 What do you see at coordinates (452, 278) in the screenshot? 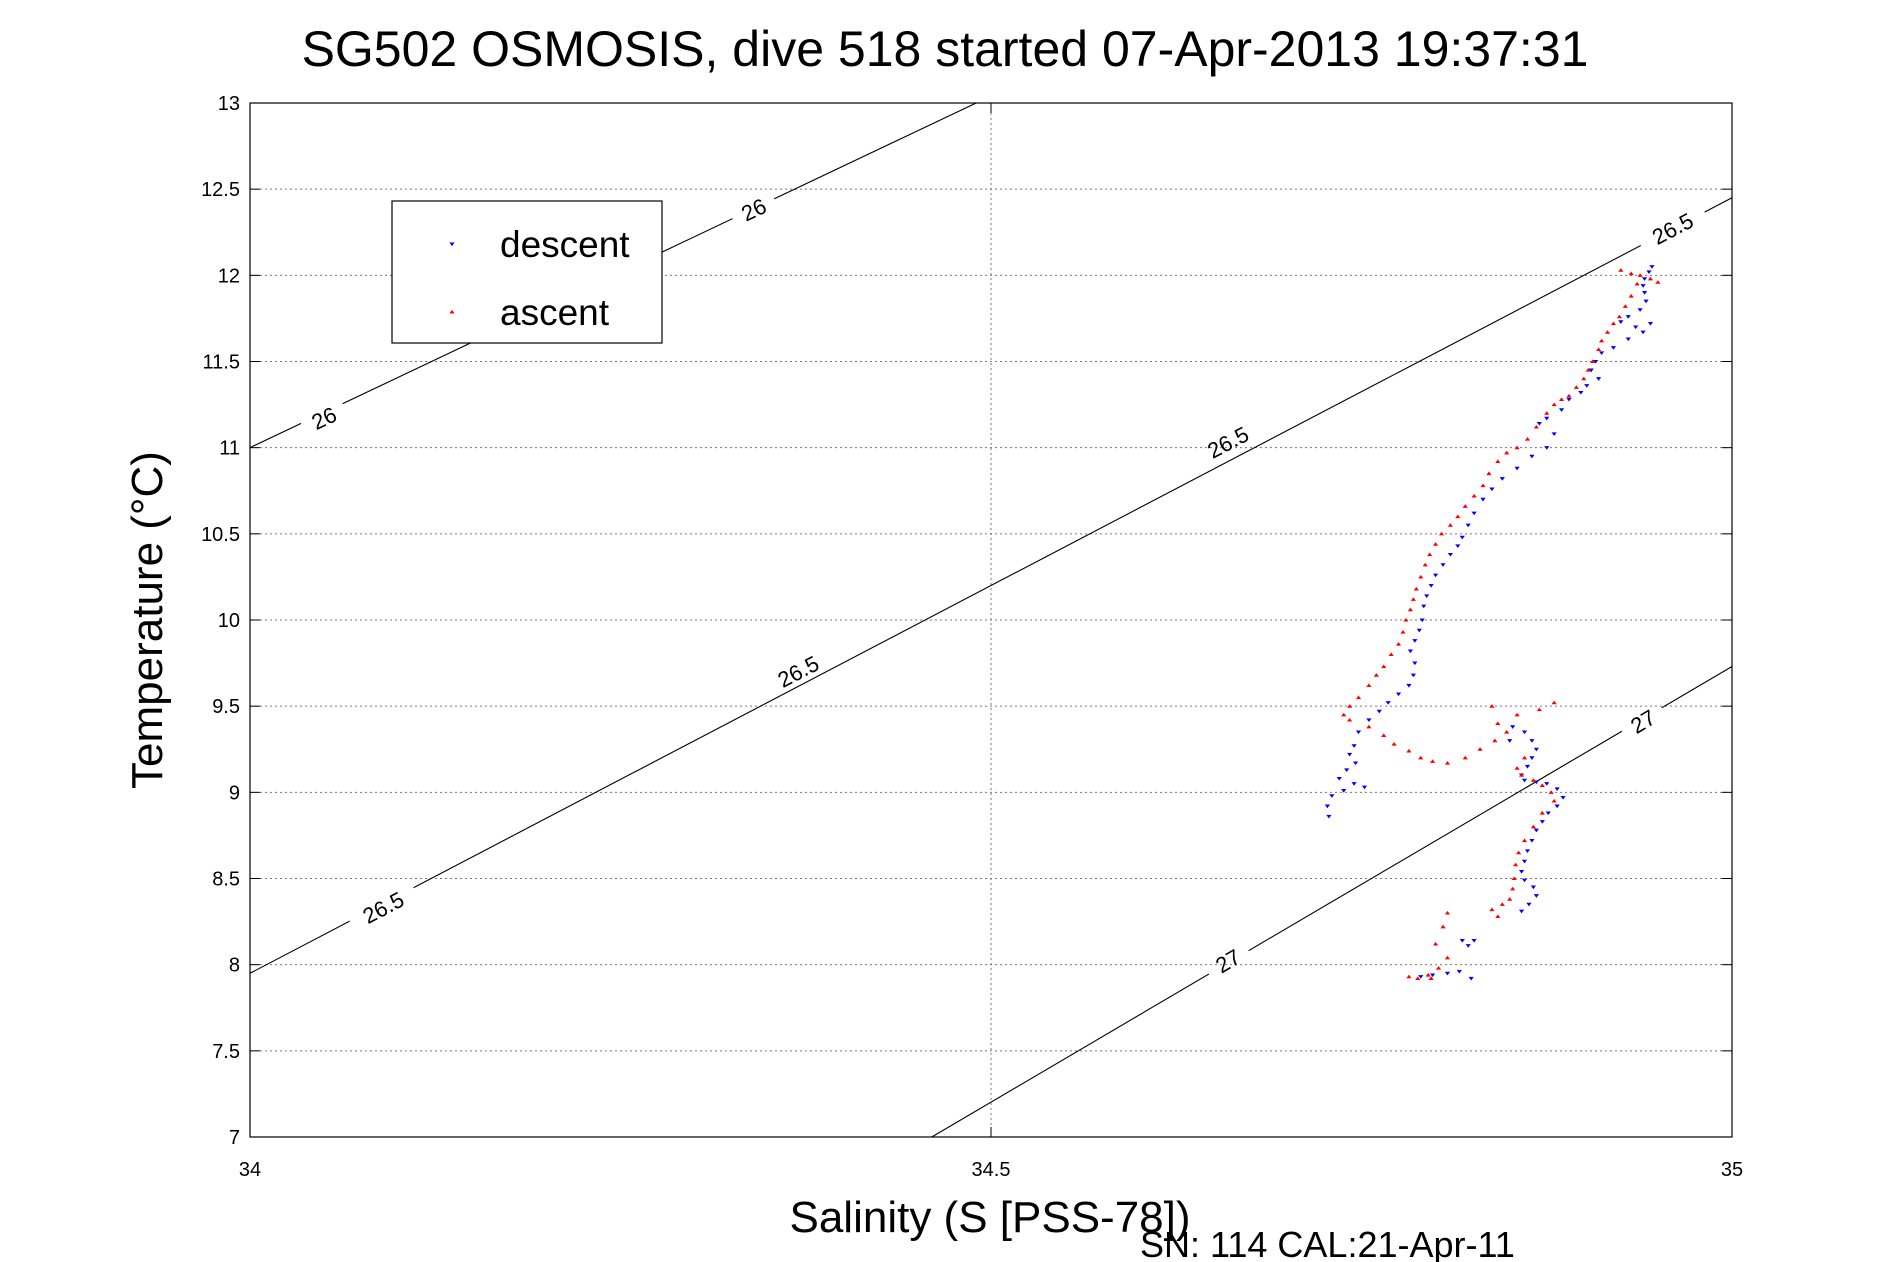
I see `legend-markers` at bounding box center [452, 278].